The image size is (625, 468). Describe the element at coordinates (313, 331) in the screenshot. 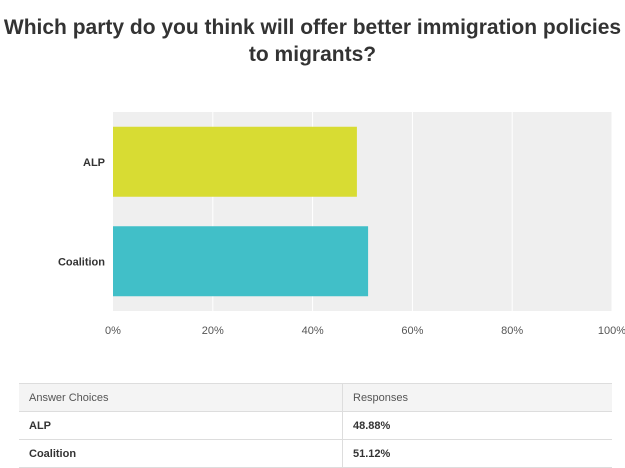

I see `x-tick-label: 40%` at that location.